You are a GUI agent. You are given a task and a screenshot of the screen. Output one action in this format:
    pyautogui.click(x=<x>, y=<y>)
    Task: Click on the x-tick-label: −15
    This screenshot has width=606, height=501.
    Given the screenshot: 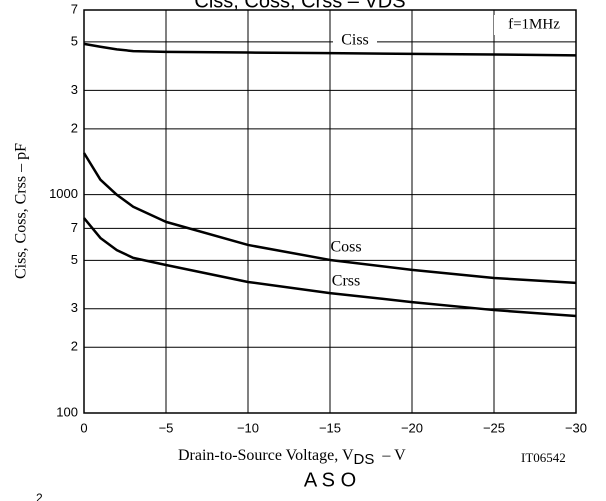 What is the action you would take?
    pyautogui.click(x=330, y=427)
    